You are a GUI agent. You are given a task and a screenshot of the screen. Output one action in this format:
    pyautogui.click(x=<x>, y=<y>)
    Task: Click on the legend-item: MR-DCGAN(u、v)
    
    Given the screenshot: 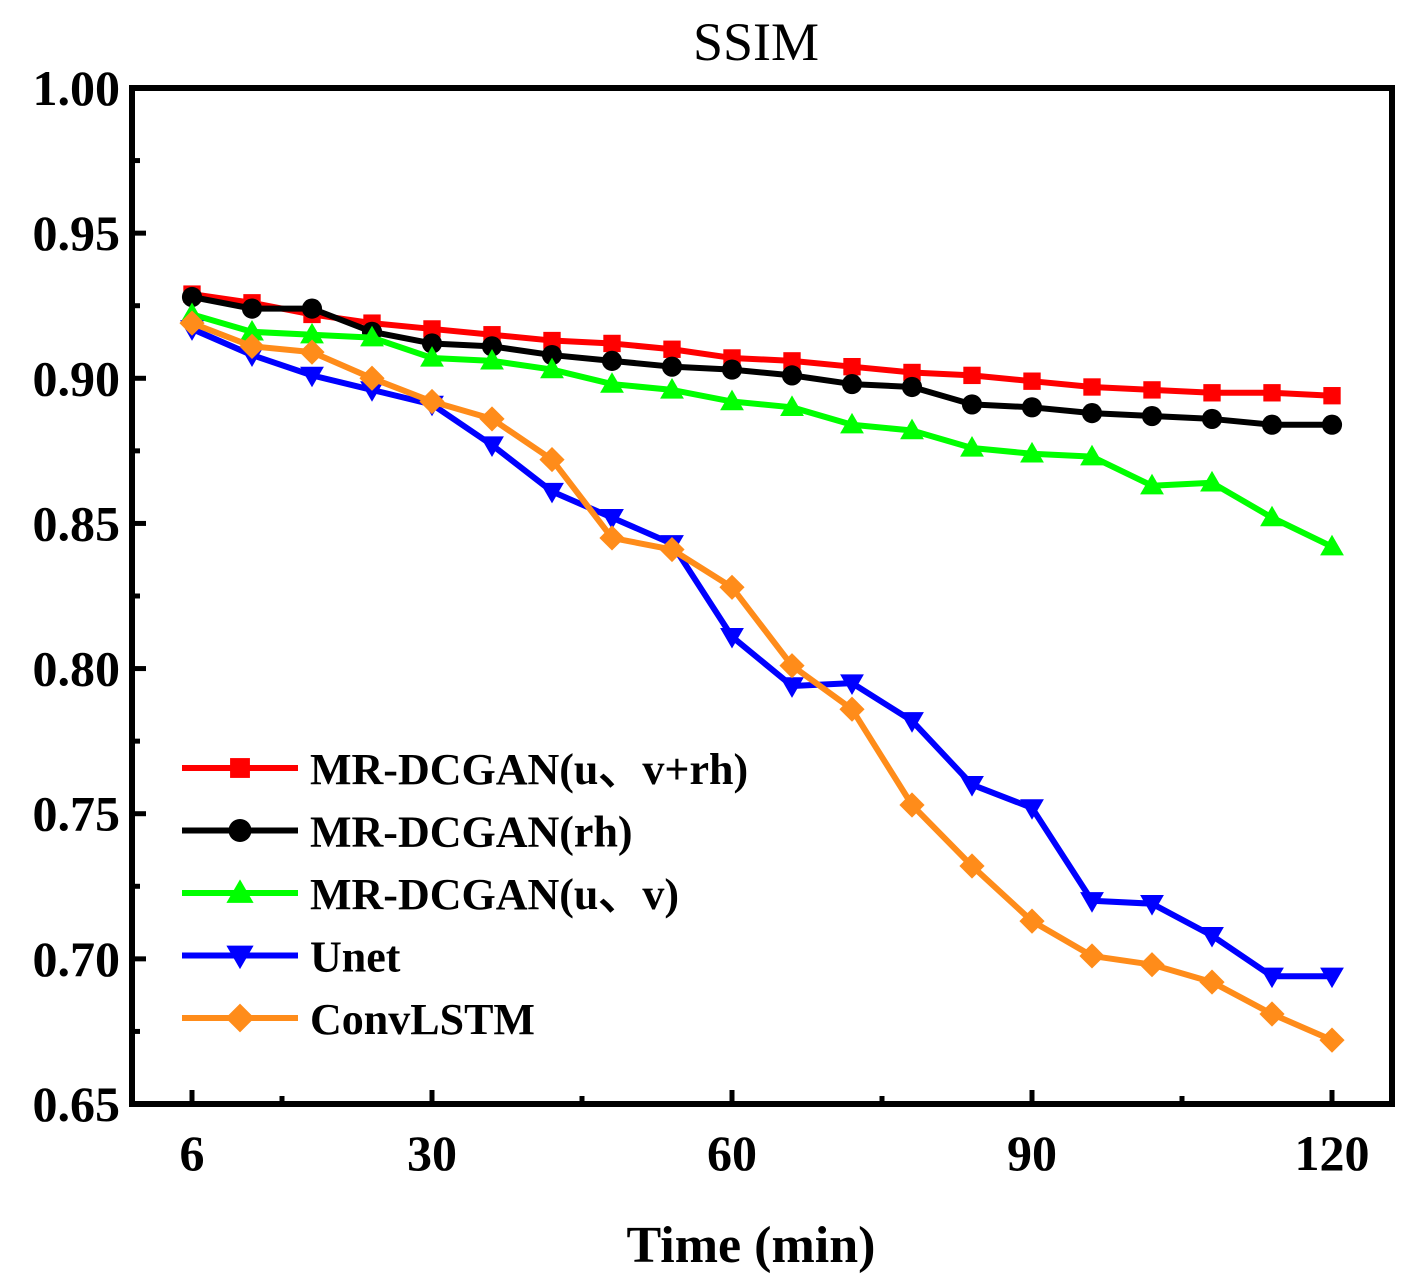 What is the action you would take?
    pyautogui.click(x=430, y=894)
    